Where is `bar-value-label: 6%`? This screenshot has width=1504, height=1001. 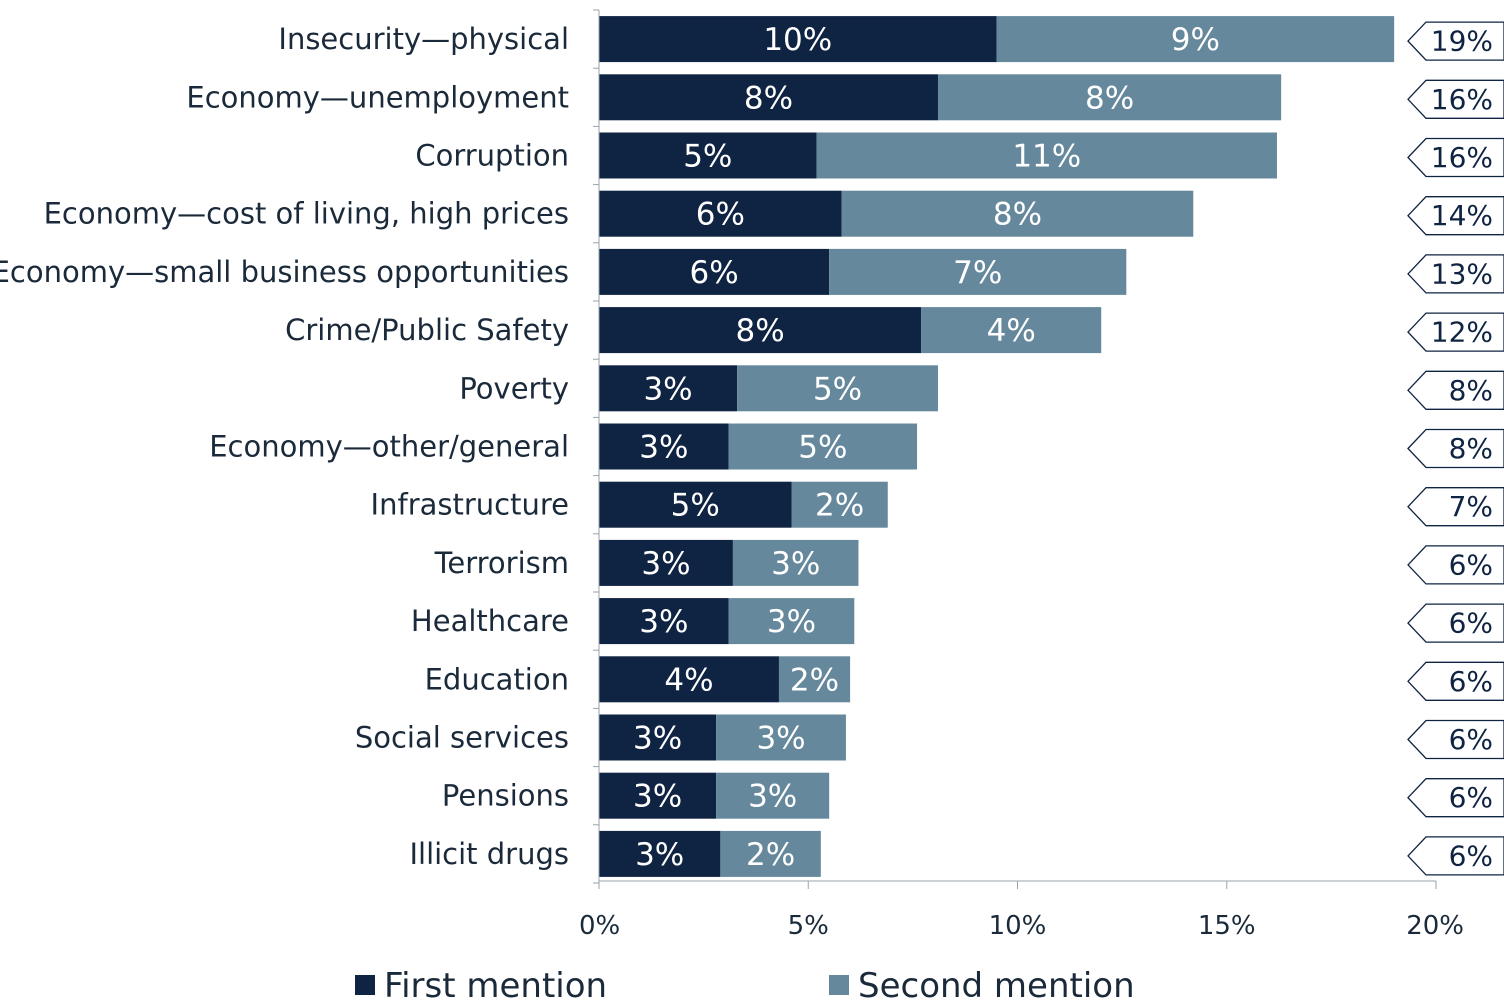 bar-value-label: 6% is located at coordinates (713, 273).